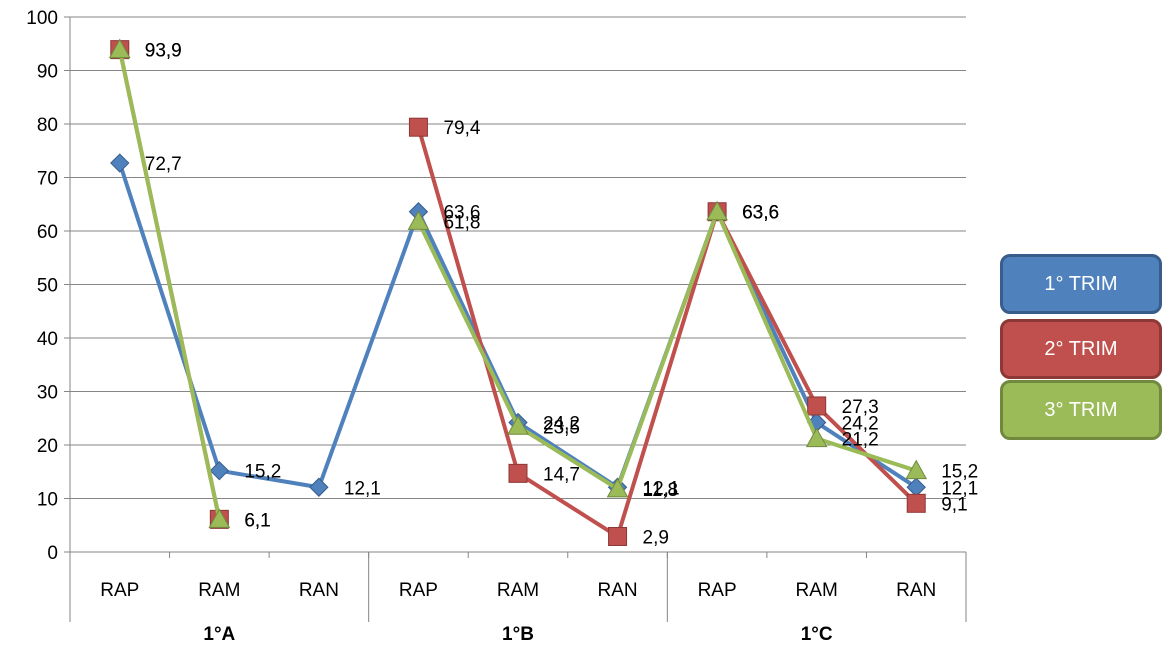 This screenshot has height=646, width=1167. What do you see at coordinates (42, 18) in the screenshot?
I see `y-tick-label: 100` at bounding box center [42, 18].